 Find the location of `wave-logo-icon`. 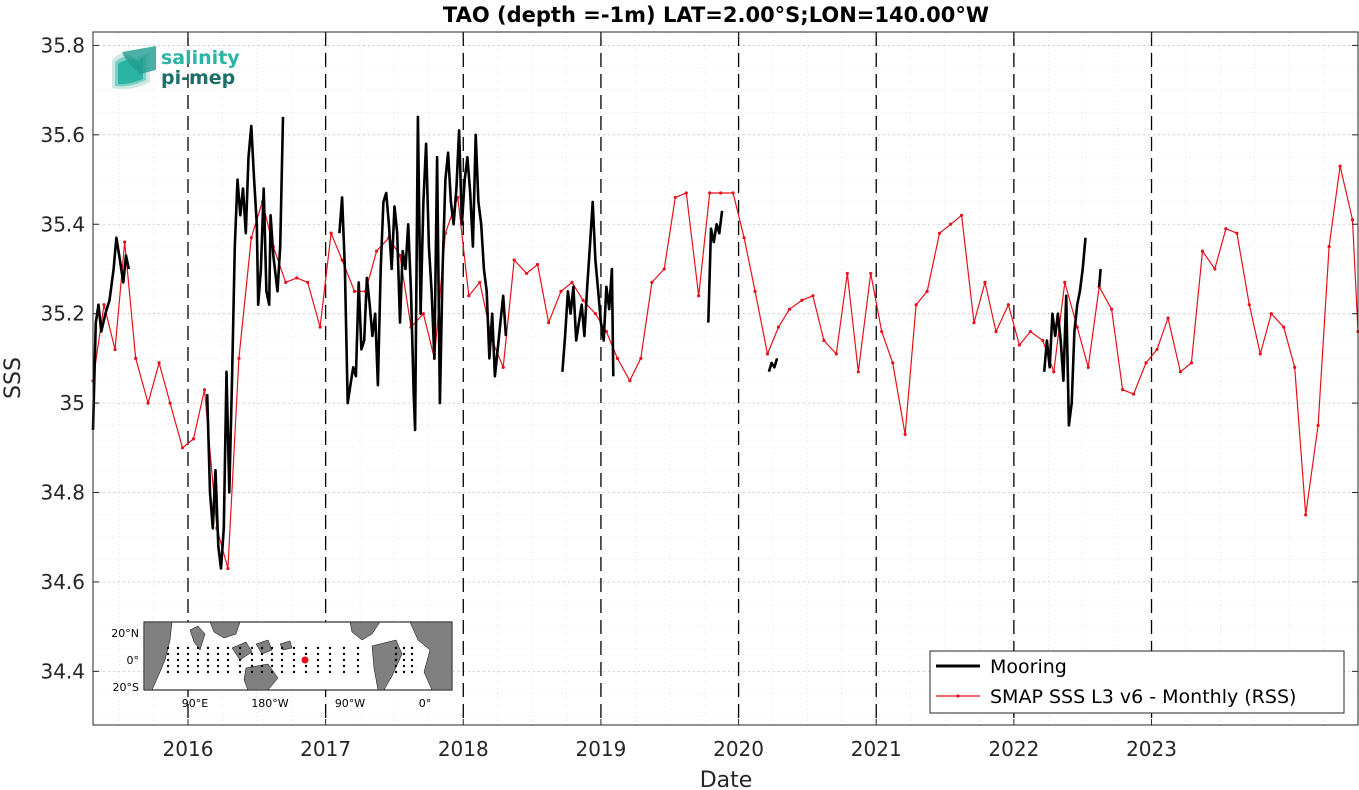

wave-logo-icon is located at coordinates (134, 68).